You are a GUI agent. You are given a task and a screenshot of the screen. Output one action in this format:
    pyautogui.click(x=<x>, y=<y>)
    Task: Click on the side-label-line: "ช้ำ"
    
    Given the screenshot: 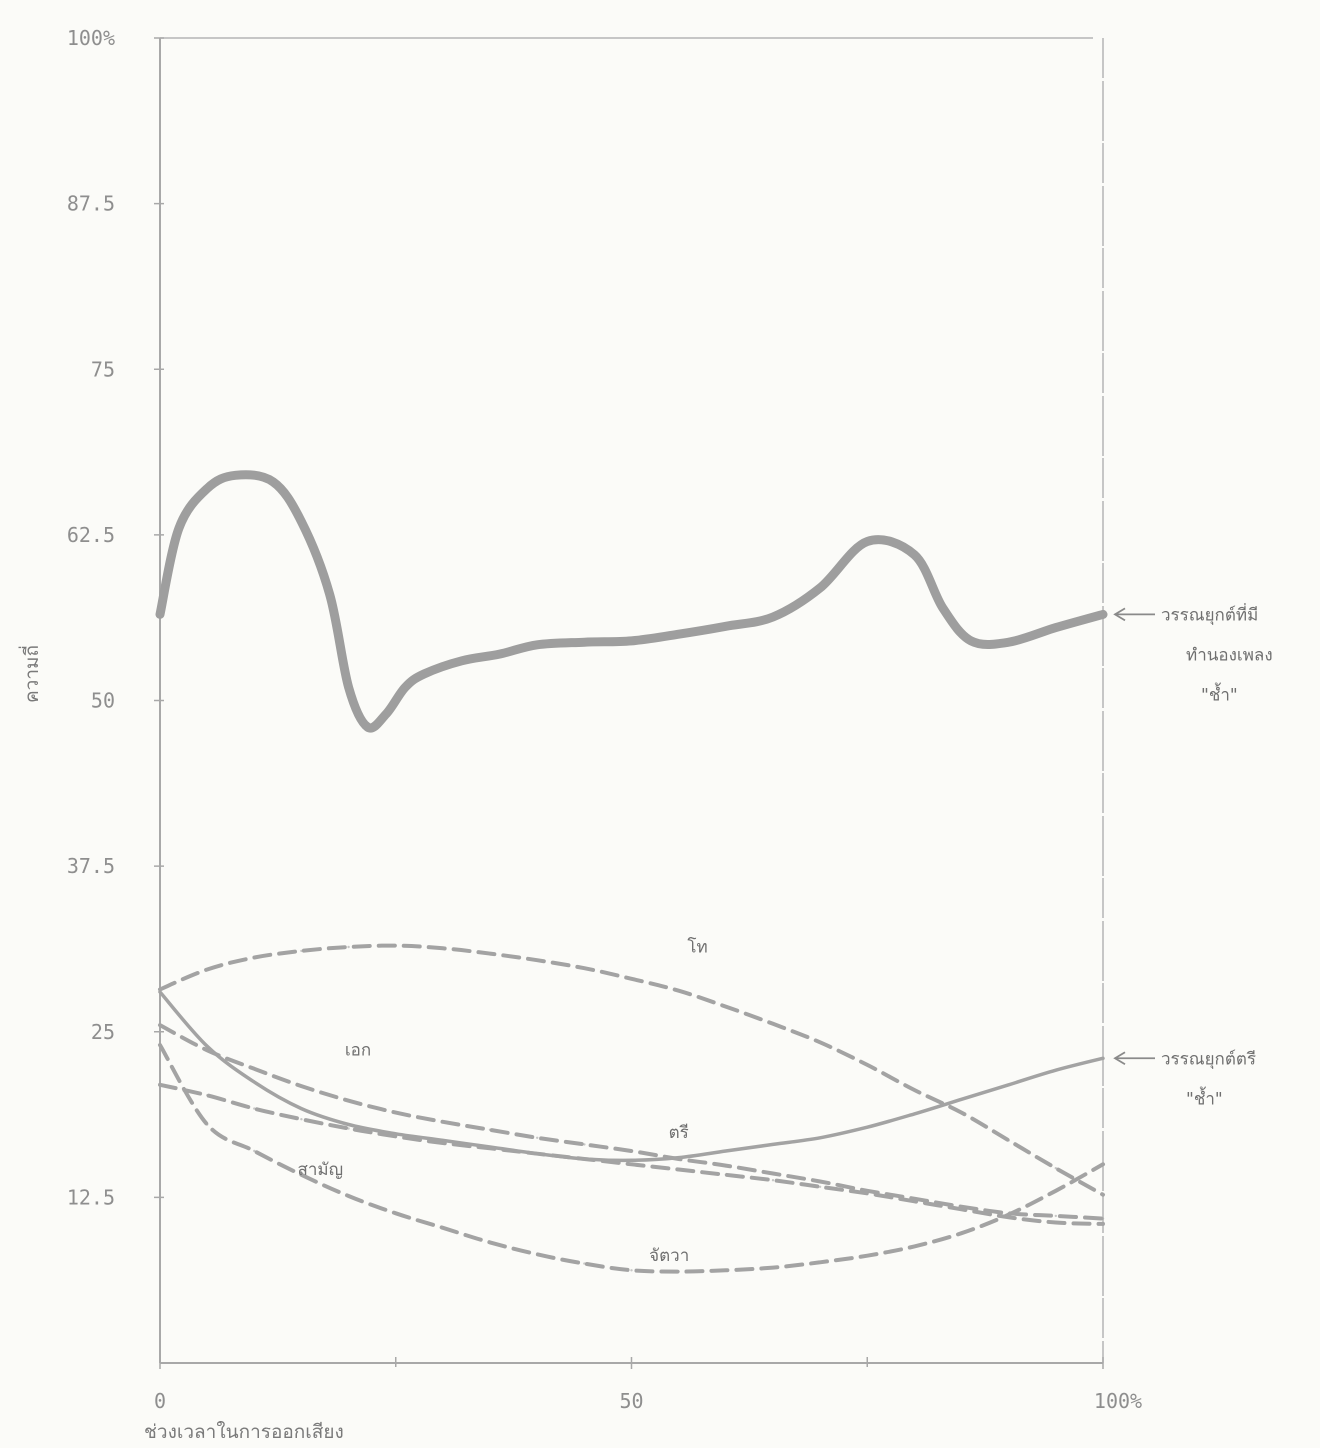 What is the action you would take?
    pyautogui.click(x=1204, y=1097)
    